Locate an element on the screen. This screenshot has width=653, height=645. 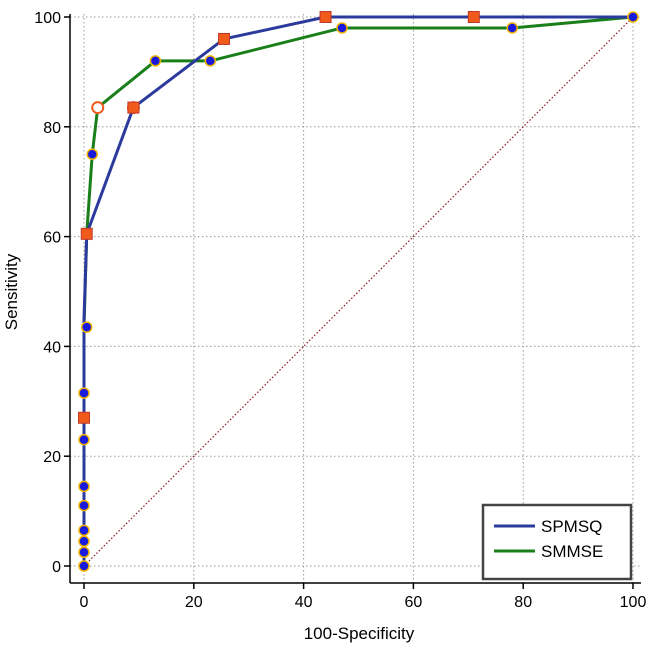
x-tick-label-20: 20 is located at coordinates (194, 602).